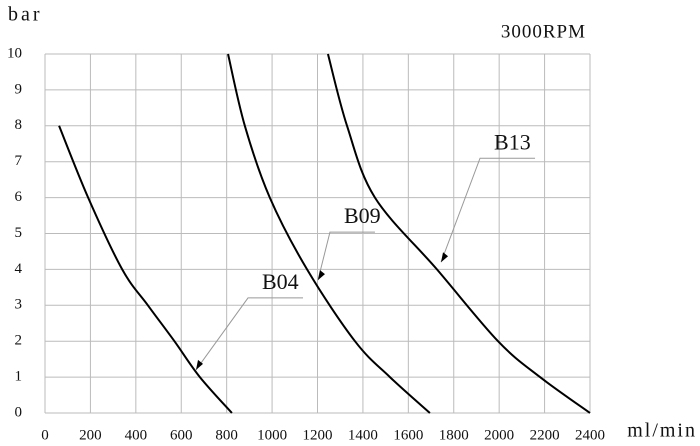 Image resolution: width=700 pixels, height=446 pixels. I want to click on y-tick-label: 2, so click(19, 341).